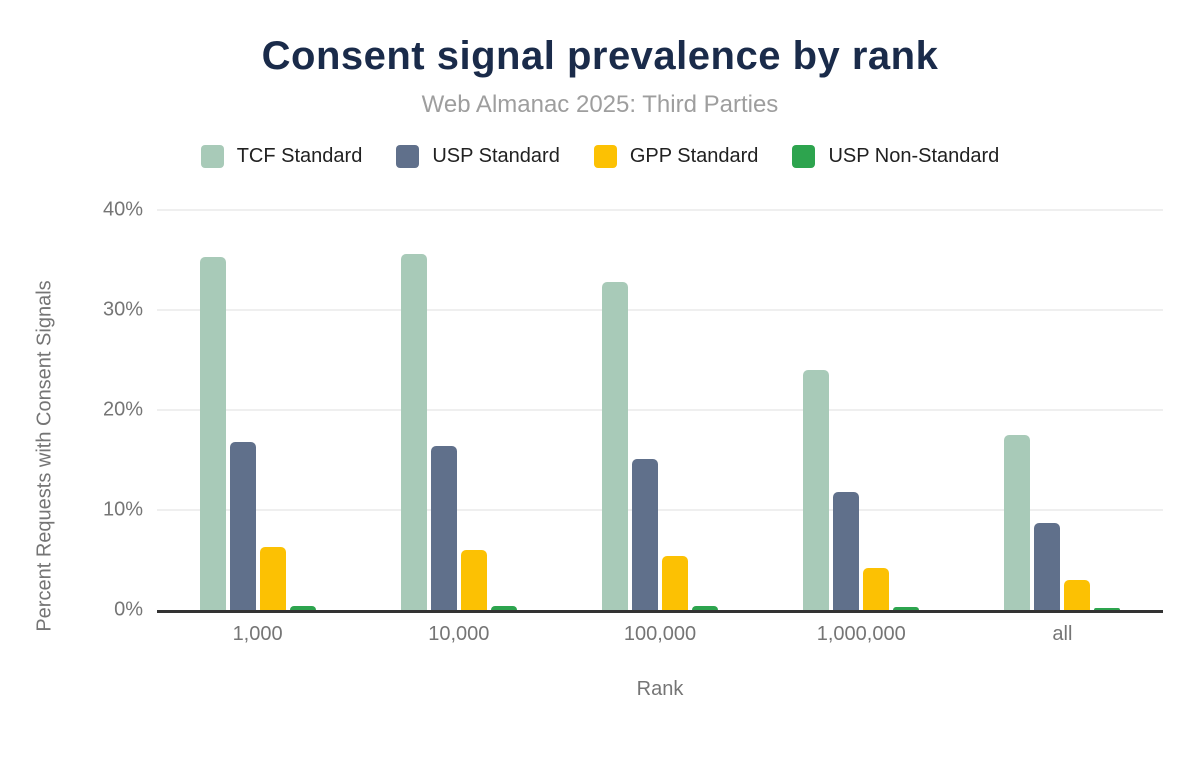  I want to click on y-tick-label: 40%, so click(122, 209).